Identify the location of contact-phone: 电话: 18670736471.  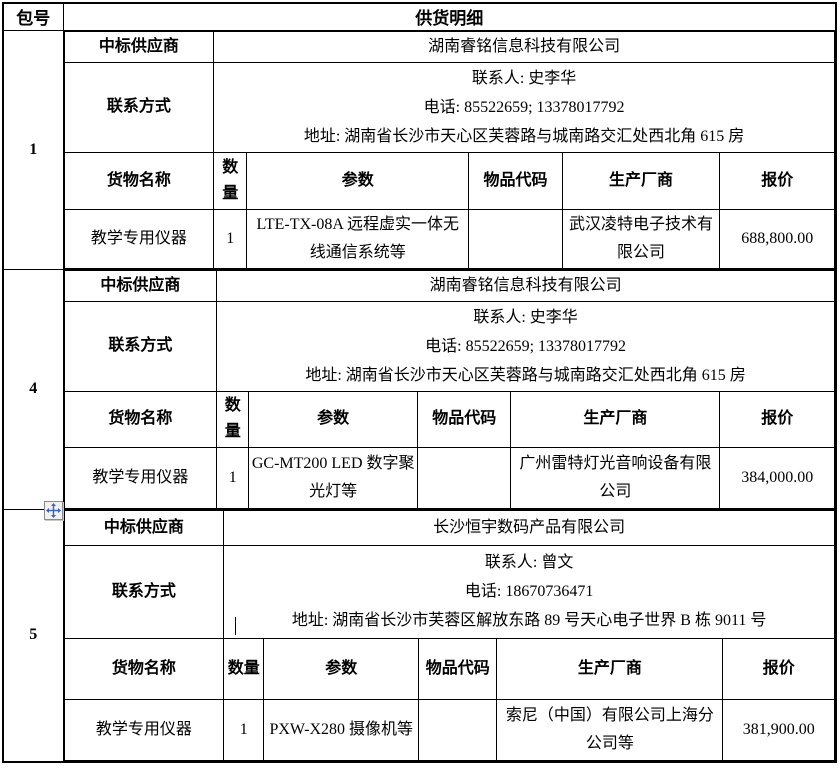
(529, 591).